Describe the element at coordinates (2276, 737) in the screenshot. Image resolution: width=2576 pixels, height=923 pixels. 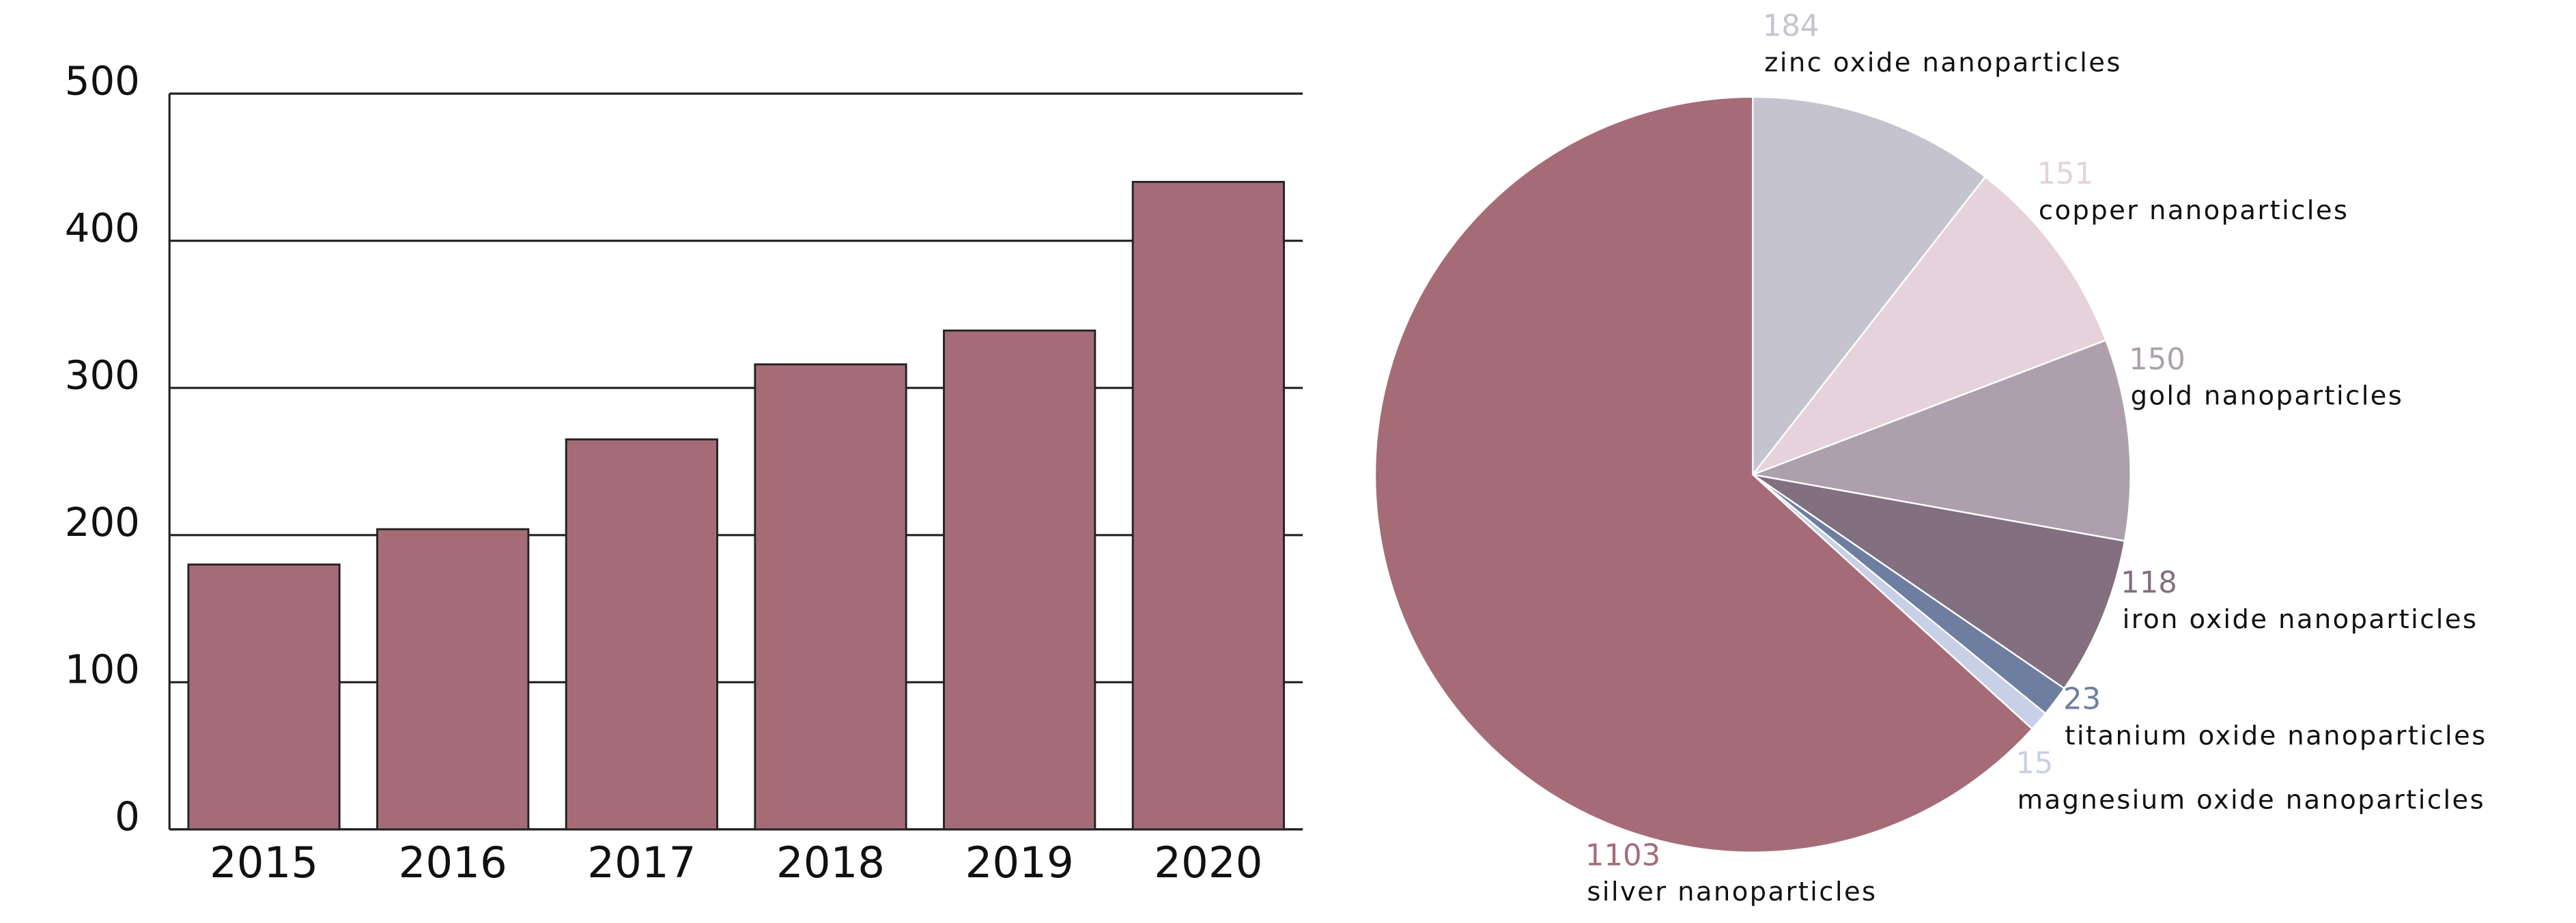
I see `slice-label: titanium oxide nanoparticles` at that location.